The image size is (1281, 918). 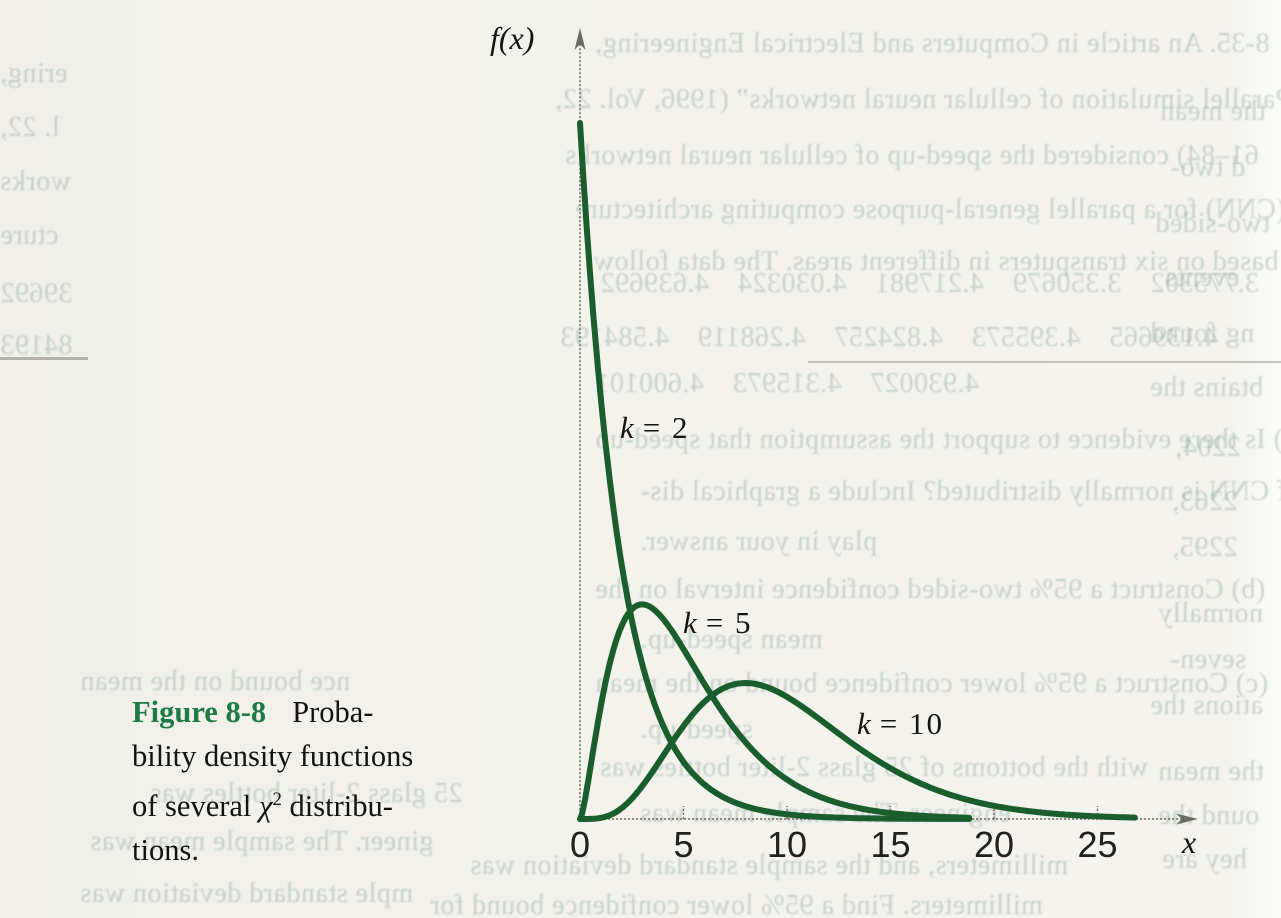 What do you see at coordinates (655, 427) in the screenshot?
I see `curve-label-k2: k = 2` at bounding box center [655, 427].